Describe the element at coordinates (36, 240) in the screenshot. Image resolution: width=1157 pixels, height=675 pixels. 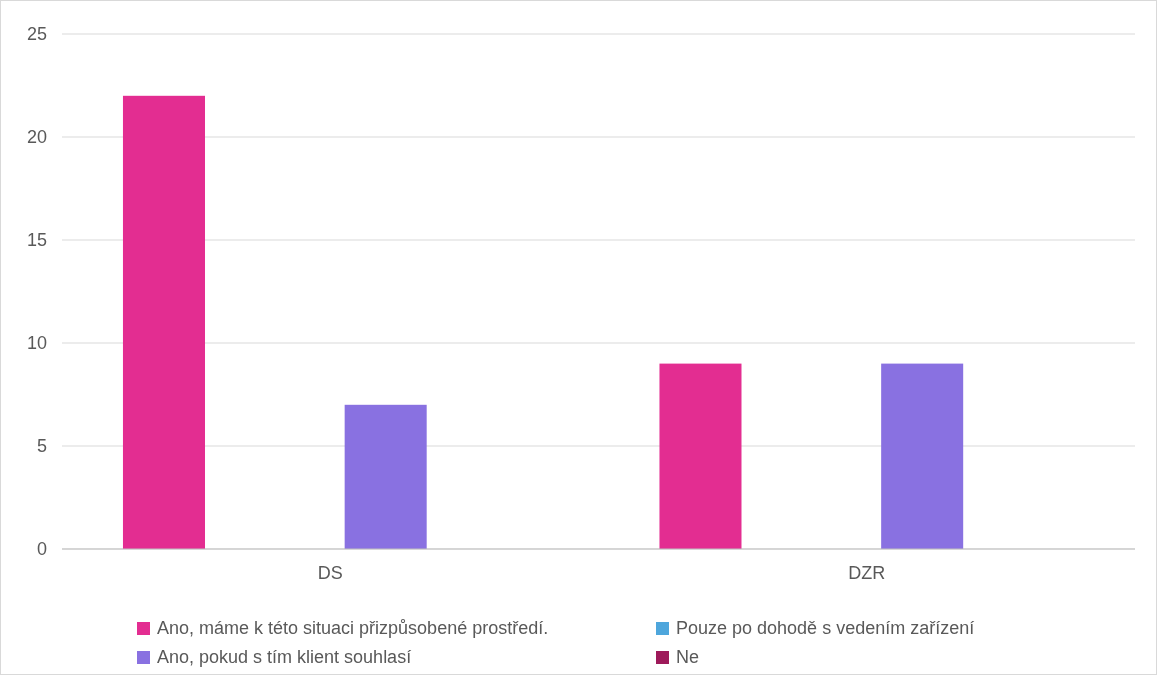
I see `y-tick-label: 15` at that location.